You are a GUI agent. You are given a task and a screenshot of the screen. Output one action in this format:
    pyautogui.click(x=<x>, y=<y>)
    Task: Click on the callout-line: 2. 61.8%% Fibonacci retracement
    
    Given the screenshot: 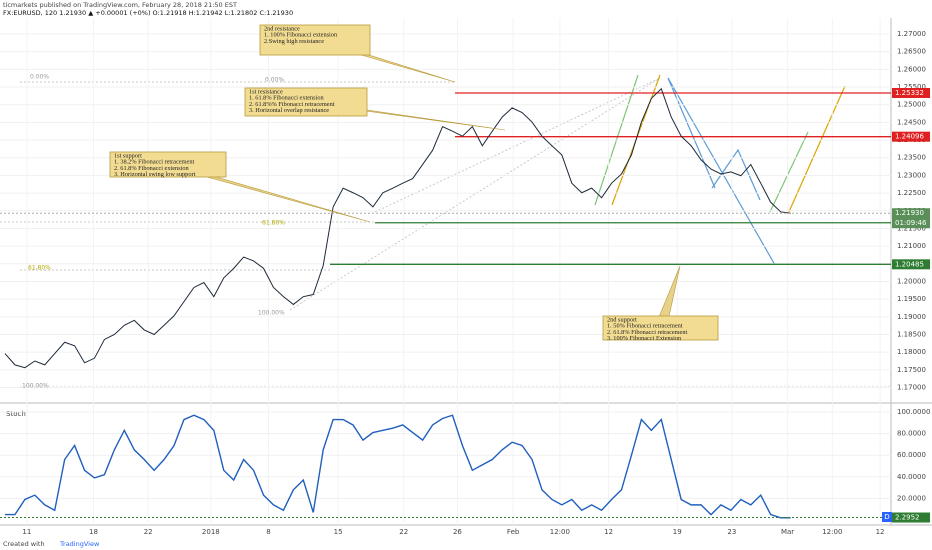 What is the action you would take?
    pyautogui.click(x=292, y=104)
    